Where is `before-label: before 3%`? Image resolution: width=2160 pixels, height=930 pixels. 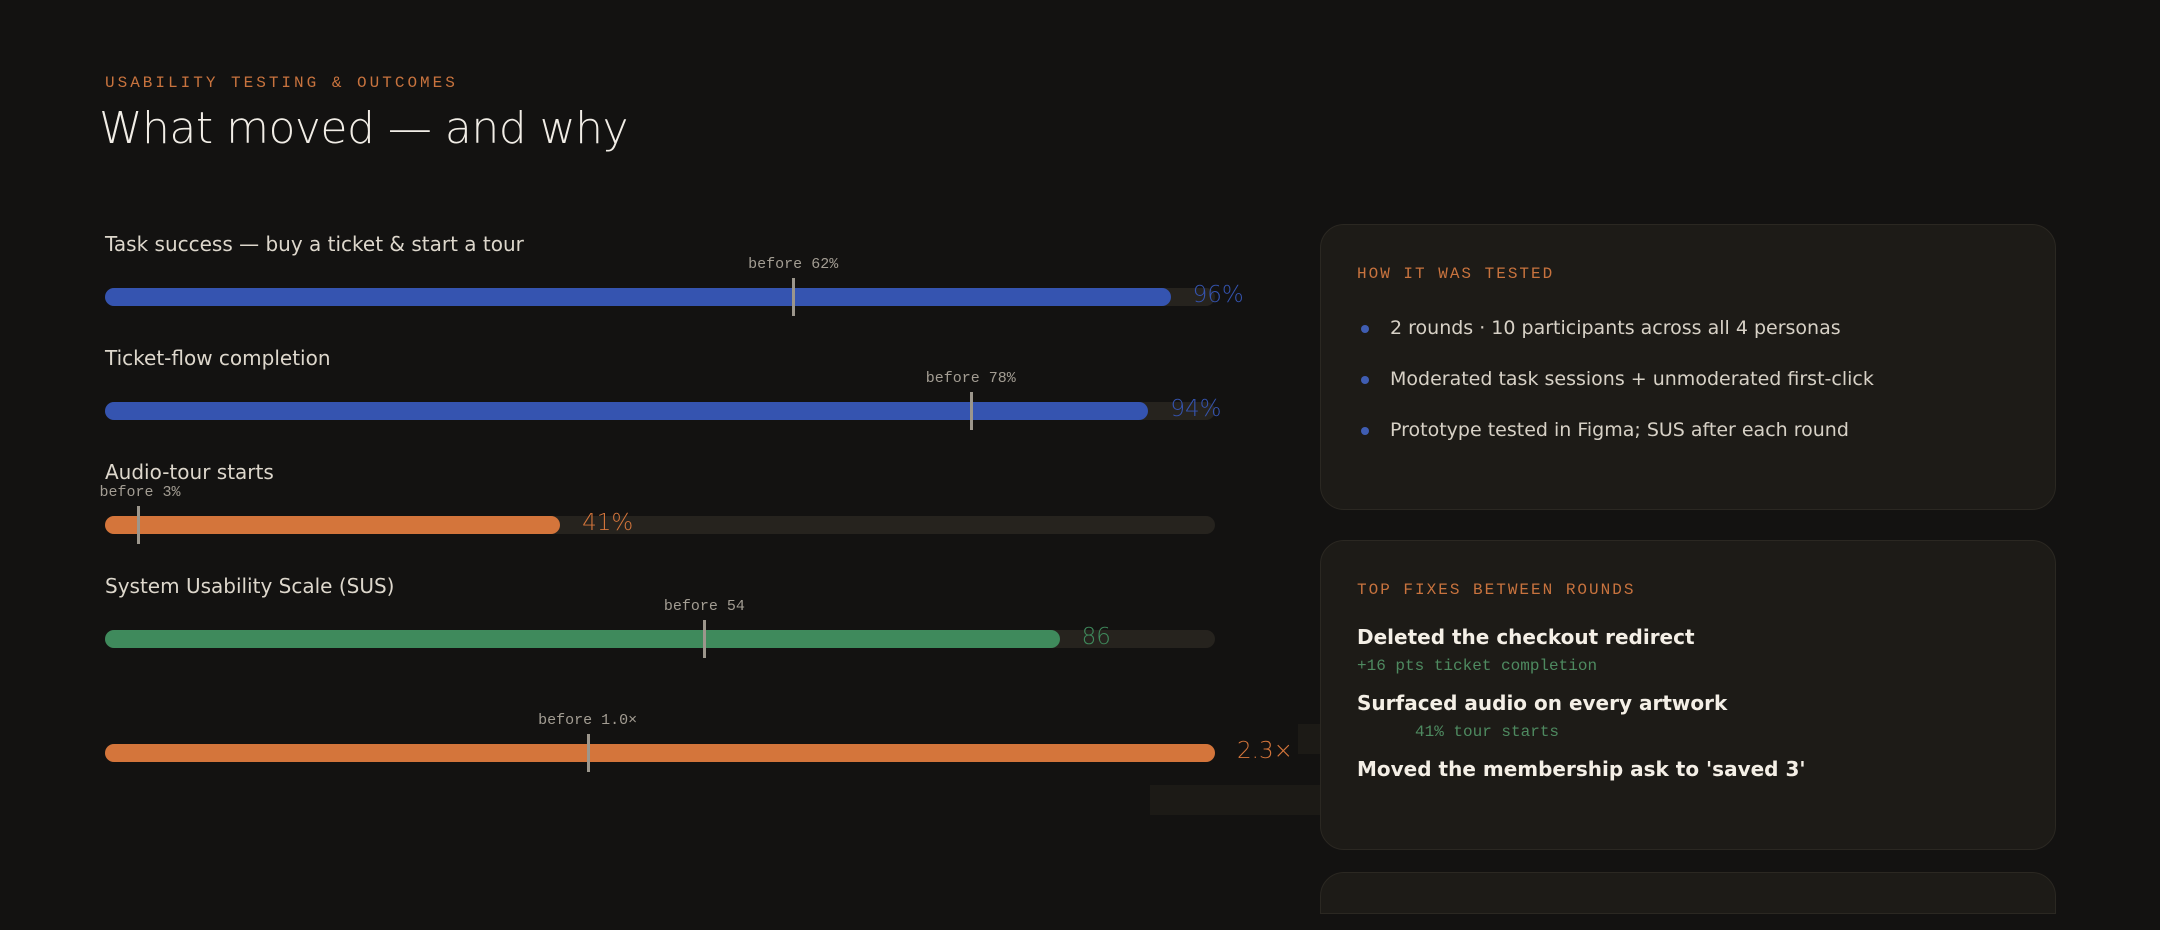
before-label: before 3% is located at coordinates (140, 492).